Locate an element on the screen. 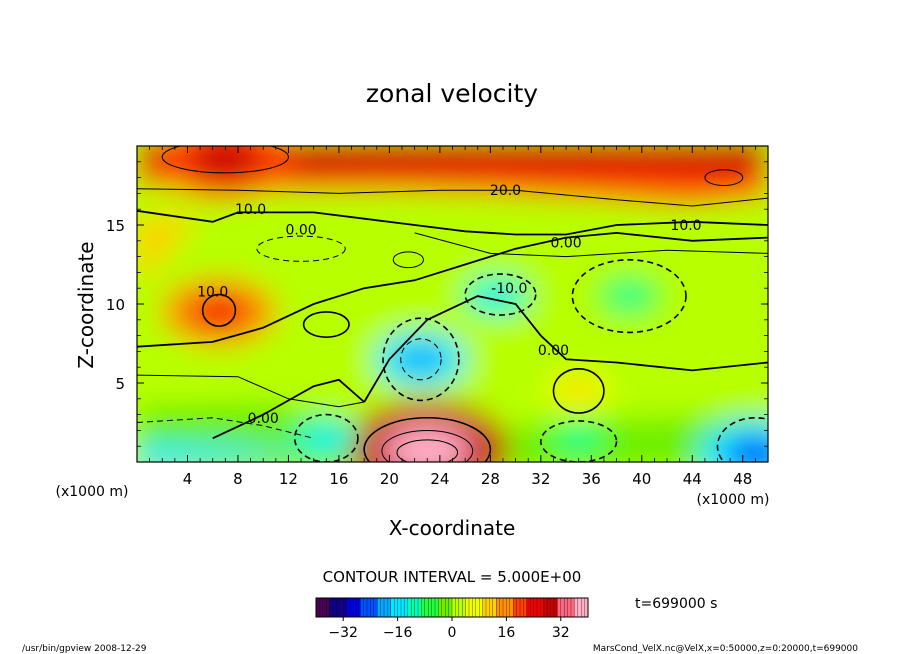 The image size is (904, 654). x-tick-label: 36 is located at coordinates (591, 479).